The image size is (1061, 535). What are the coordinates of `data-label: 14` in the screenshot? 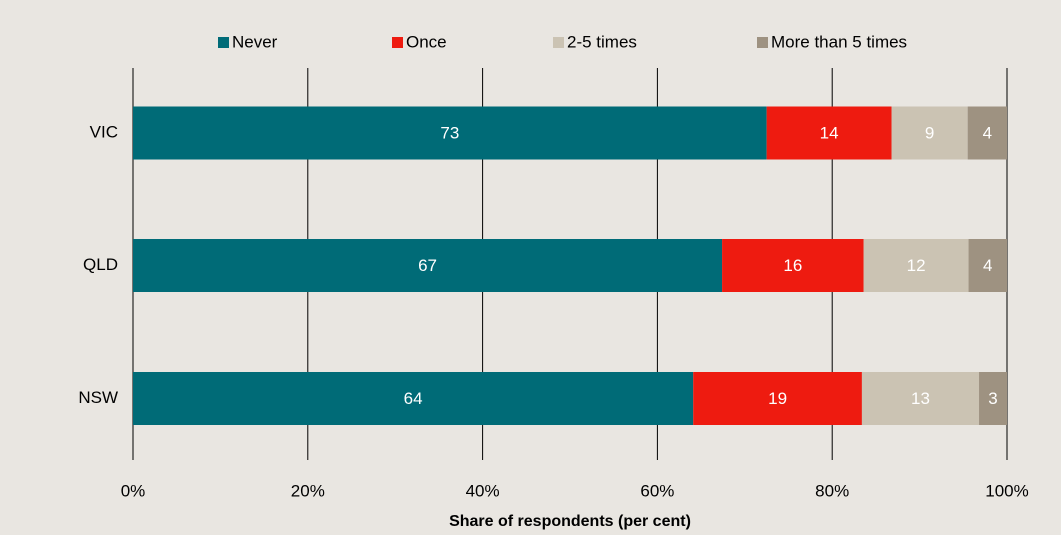 It's located at (829, 132).